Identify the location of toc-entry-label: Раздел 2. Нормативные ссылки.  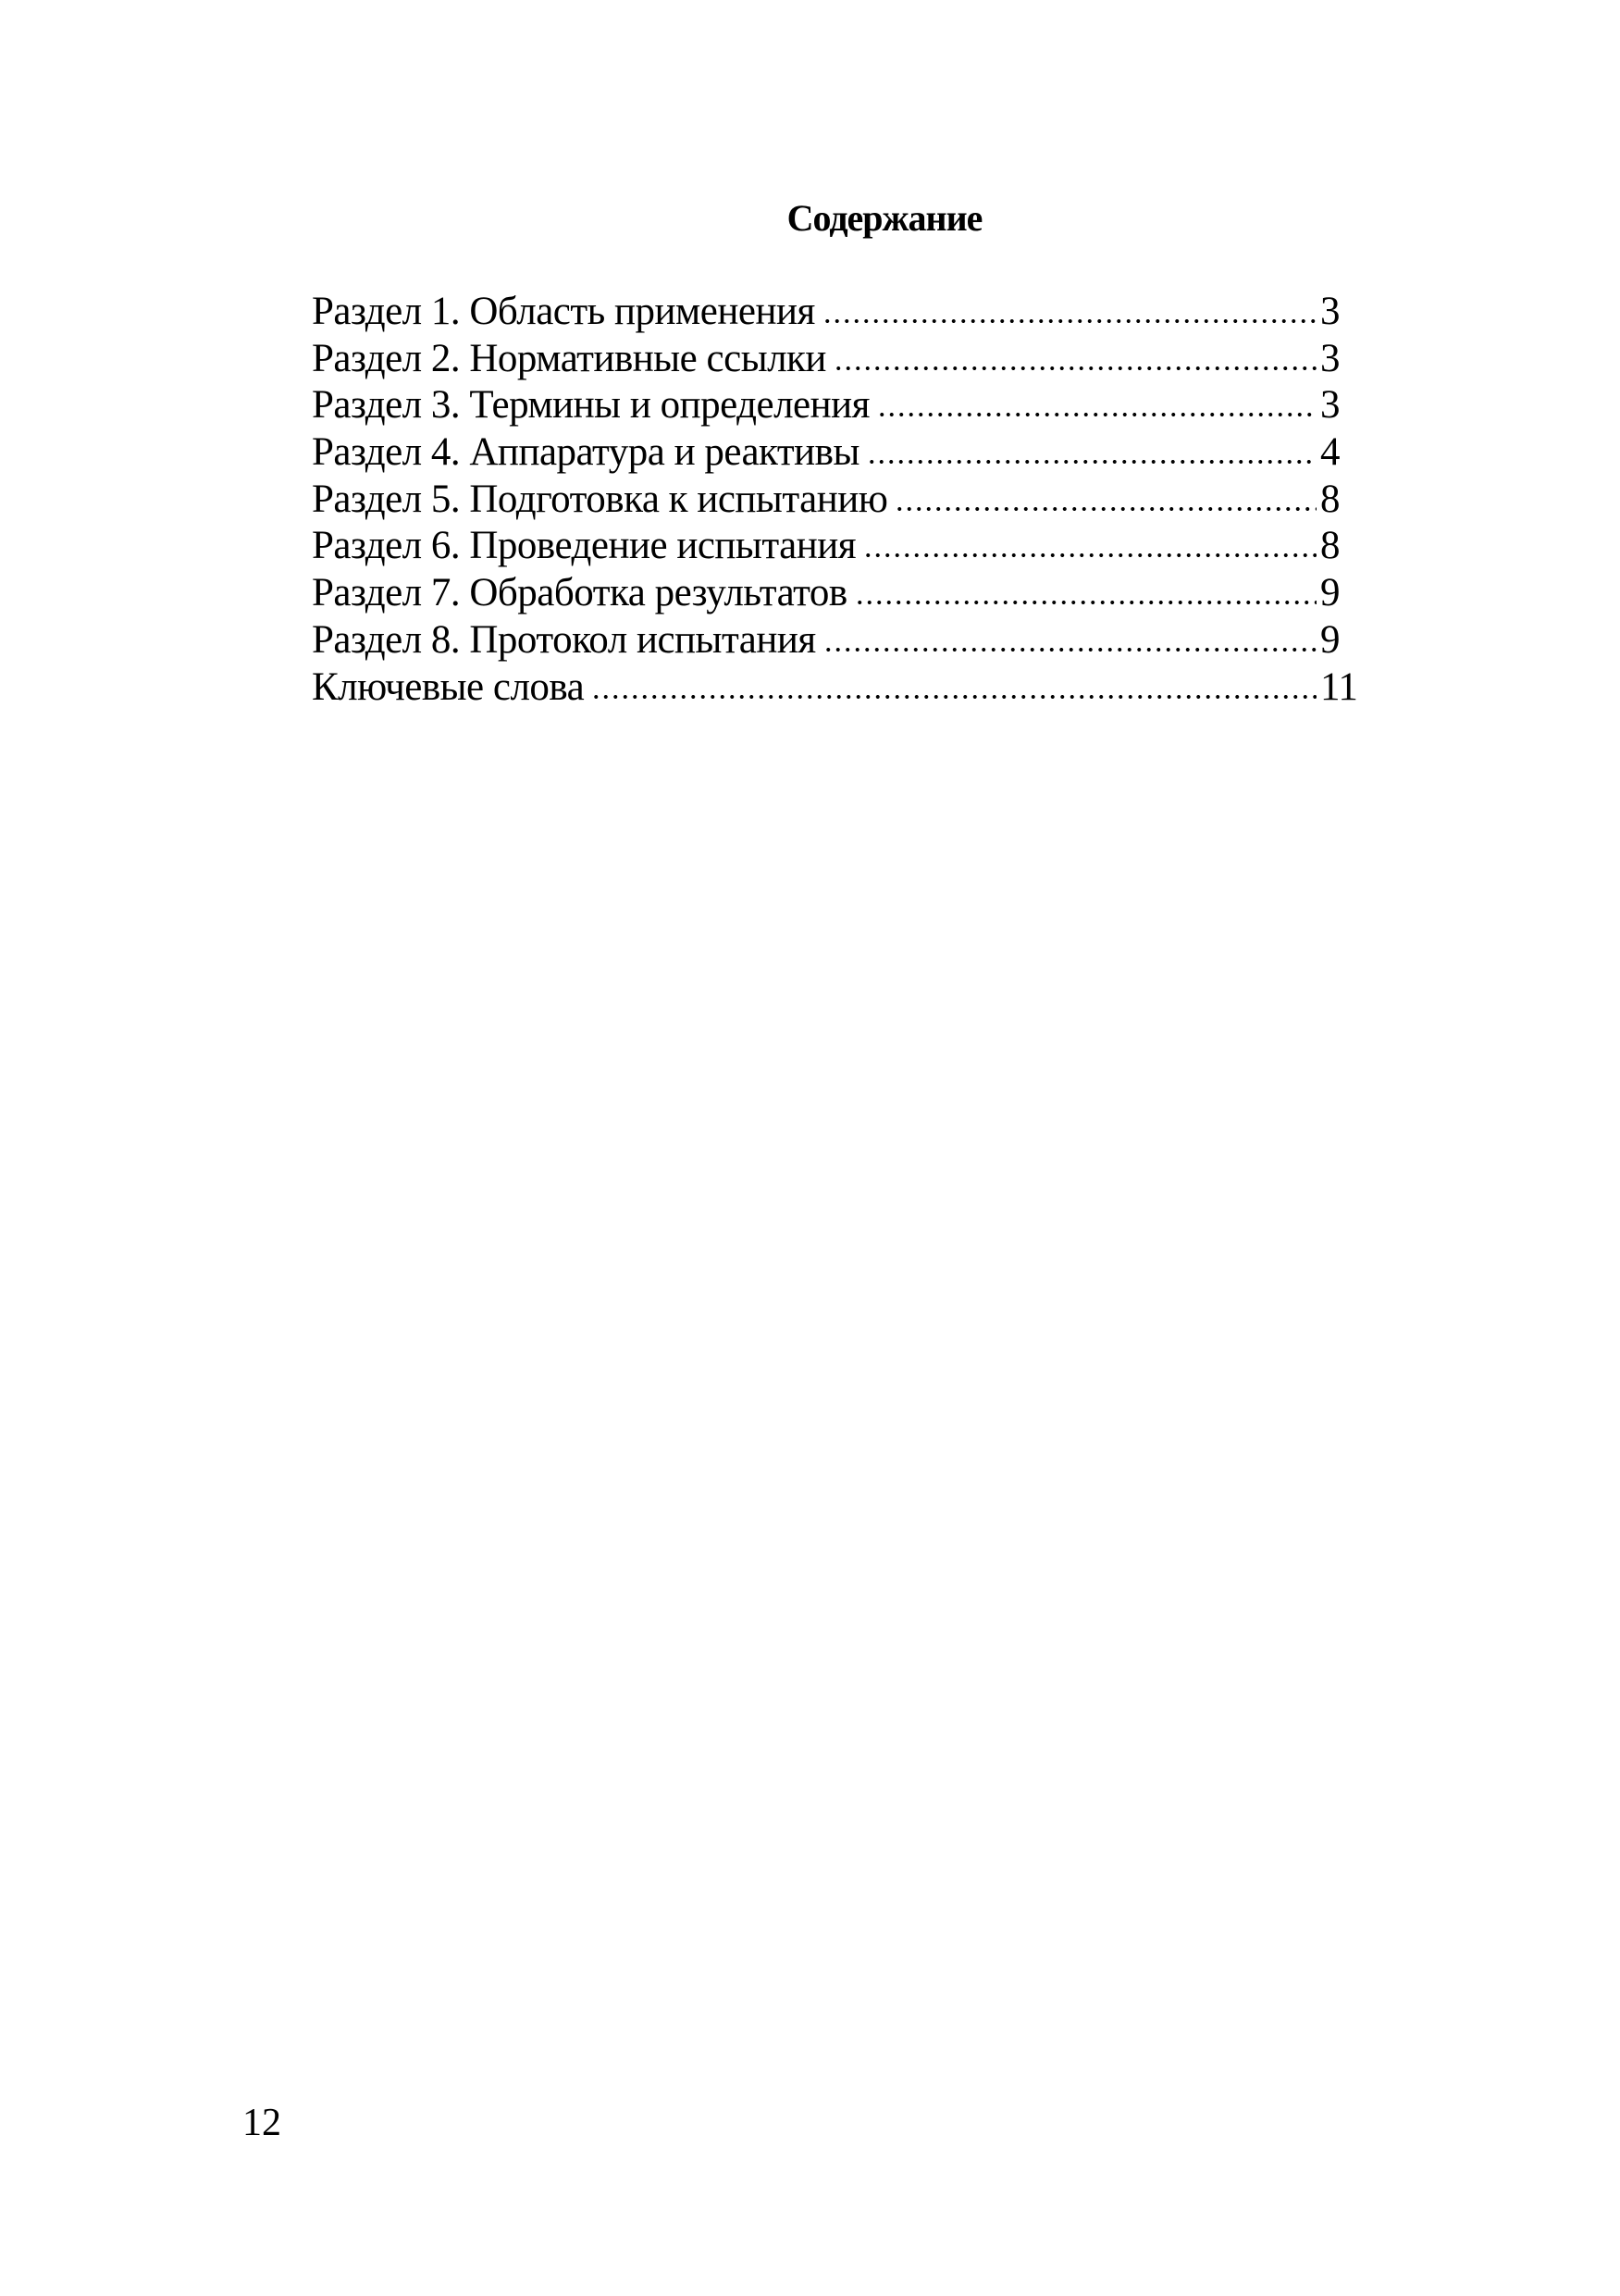
(569, 358).